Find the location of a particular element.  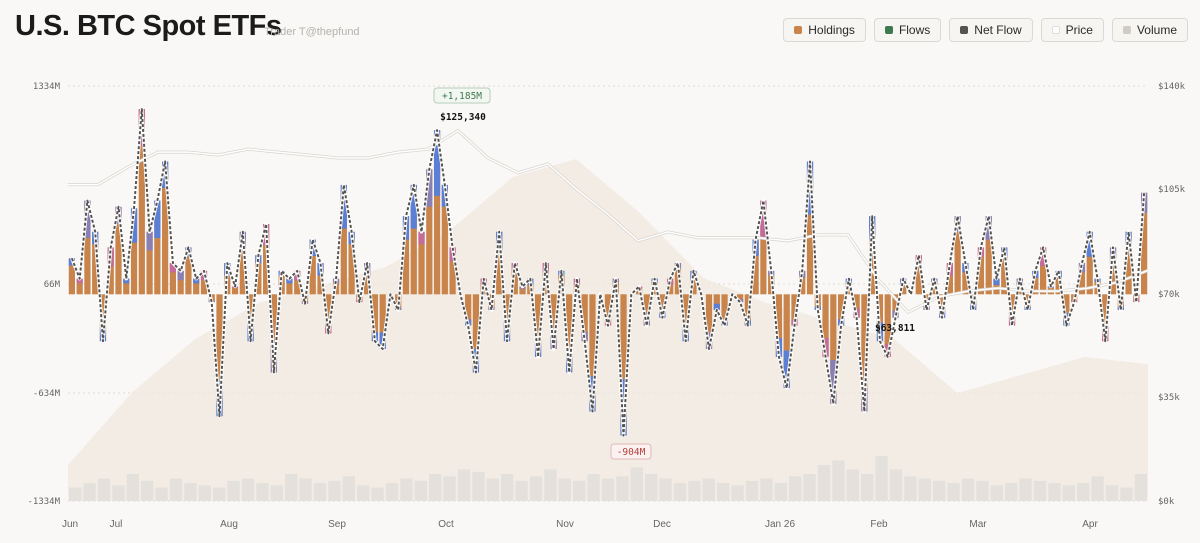

x-axis-tick: Sep is located at coordinates (337, 524).